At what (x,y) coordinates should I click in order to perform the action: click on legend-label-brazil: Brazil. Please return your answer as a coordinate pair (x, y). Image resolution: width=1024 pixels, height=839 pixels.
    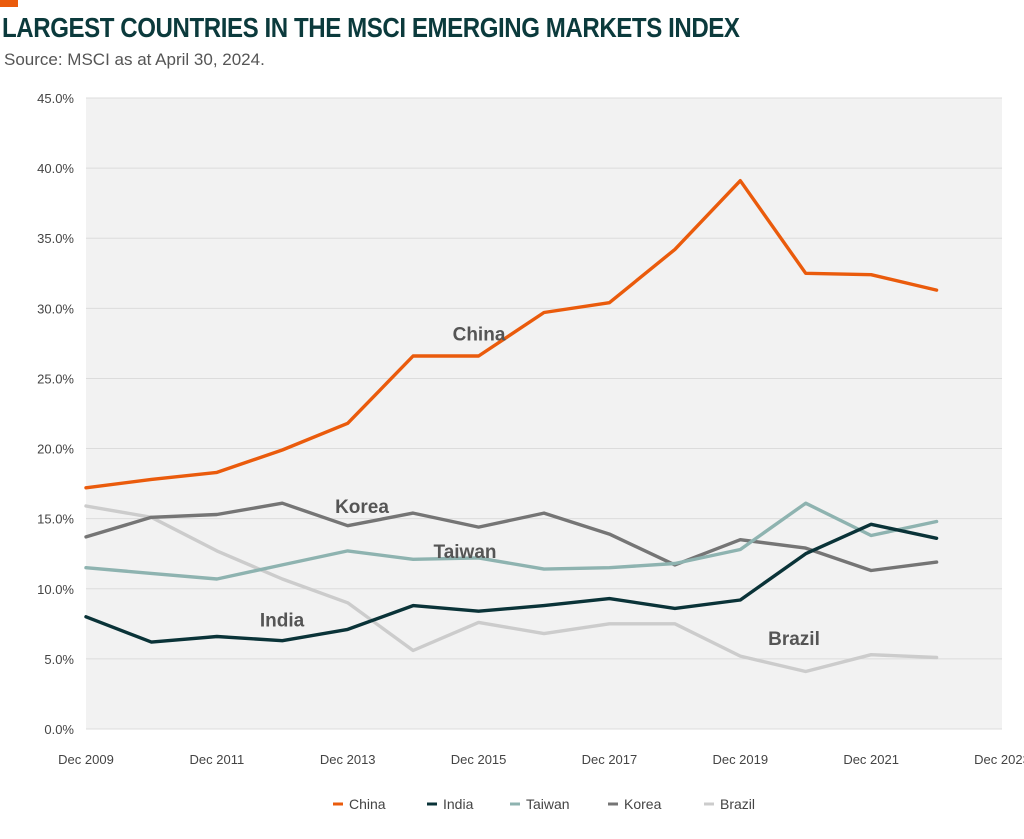
    Looking at the image, I should click on (737, 804).